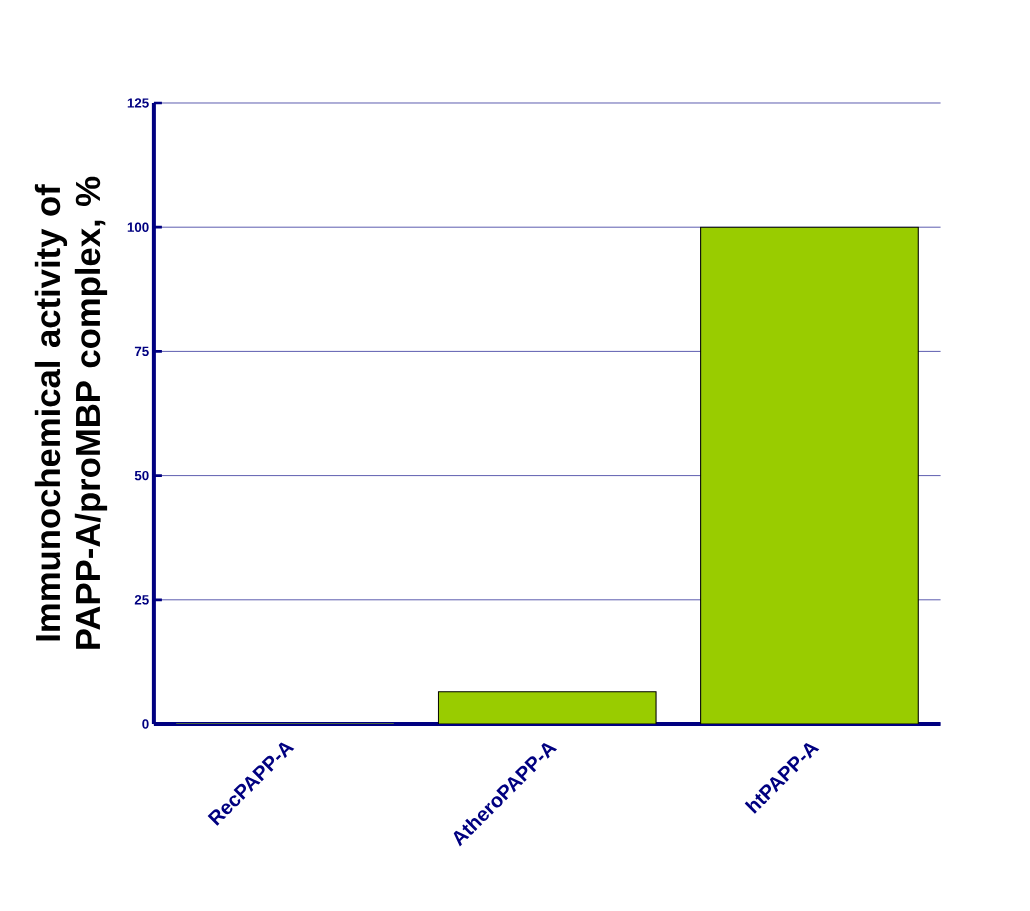 This screenshot has width=1030, height=911. What do you see at coordinates (71, 412) in the screenshot?
I see `y-axis-title: Immunochemical activity of PAPP-A/proMBP complex, %` at bounding box center [71, 412].